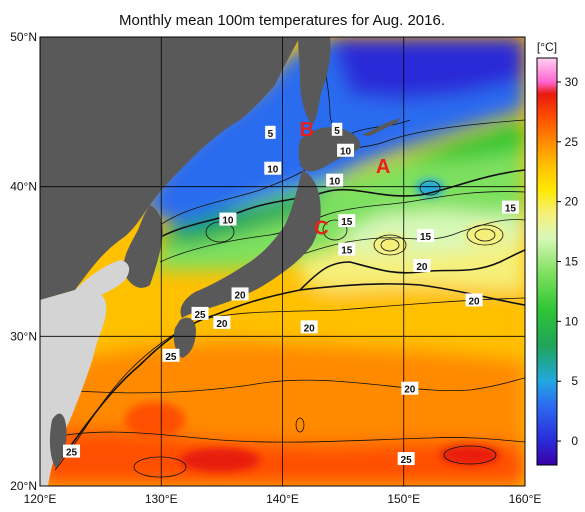 The image size is (585, 512). I want to click on latitude-tick-label: 50°N, so click(23, 37).